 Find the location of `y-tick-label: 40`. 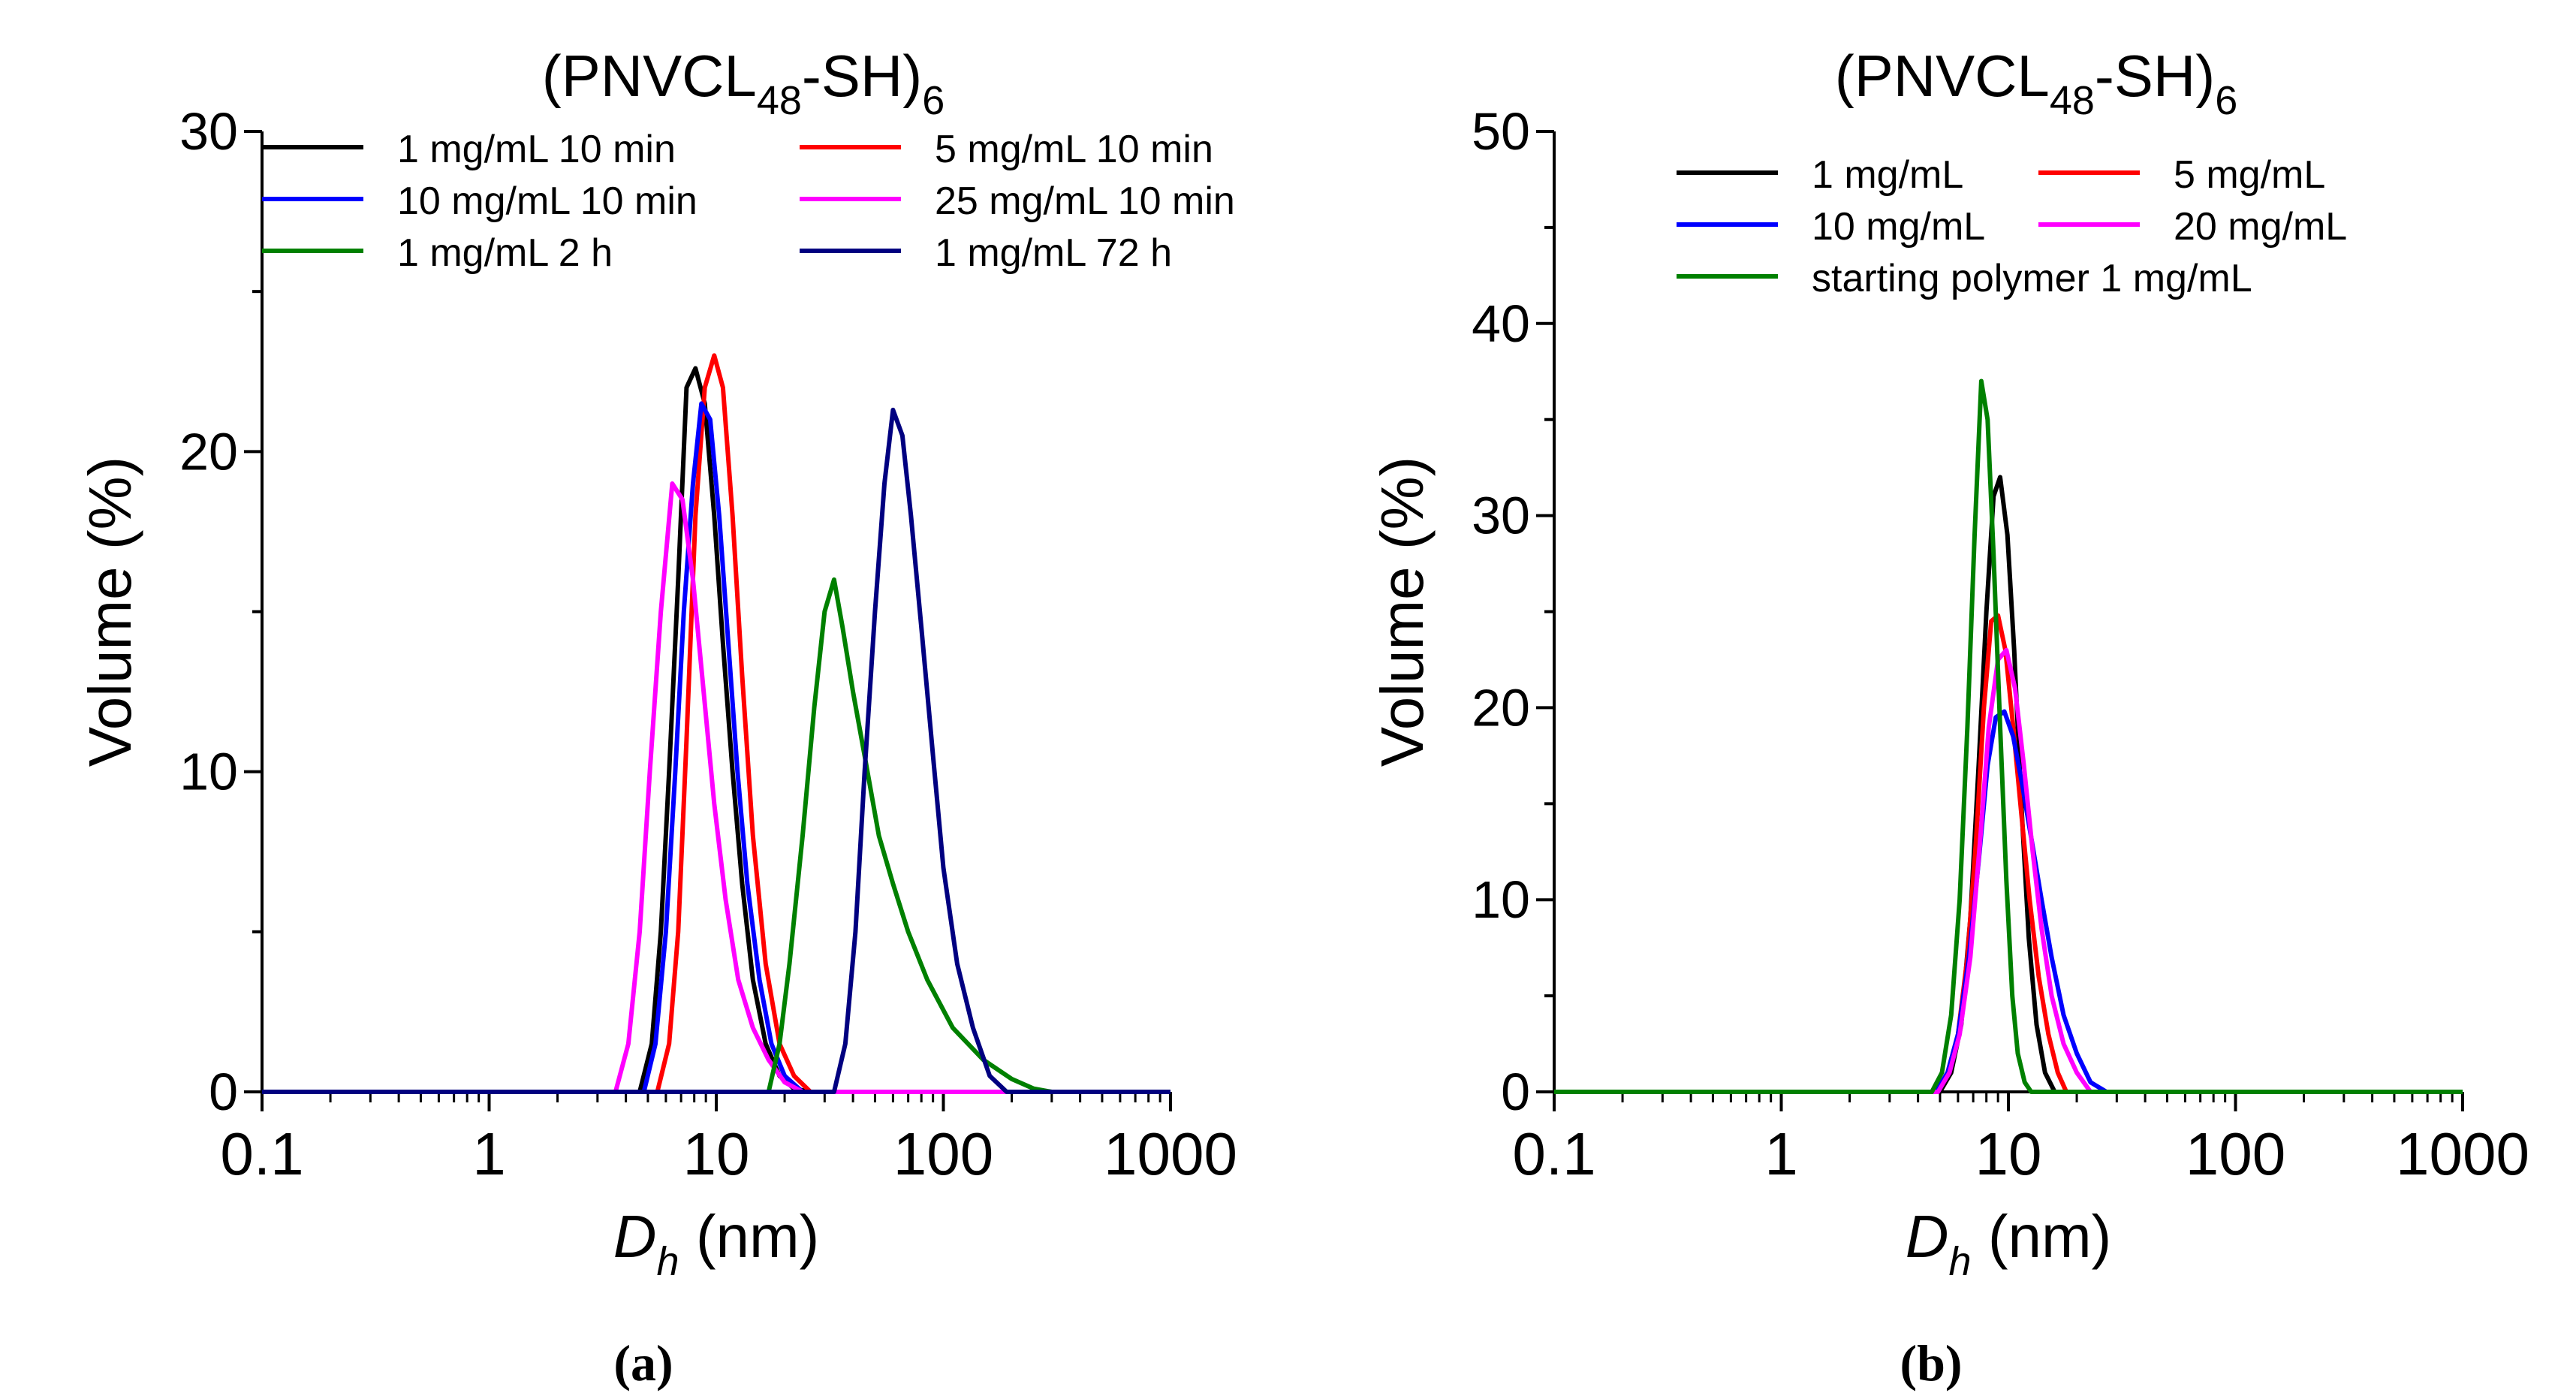

y-tick-label: 40 is located at coordinates (1501, 324).